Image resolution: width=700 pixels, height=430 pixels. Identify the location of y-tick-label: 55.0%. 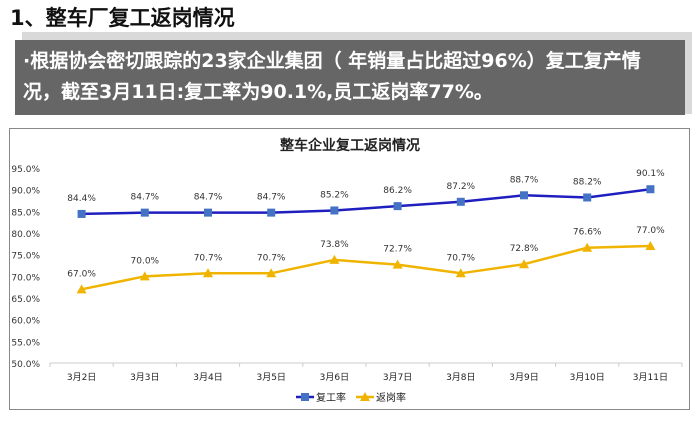
(25, 343).